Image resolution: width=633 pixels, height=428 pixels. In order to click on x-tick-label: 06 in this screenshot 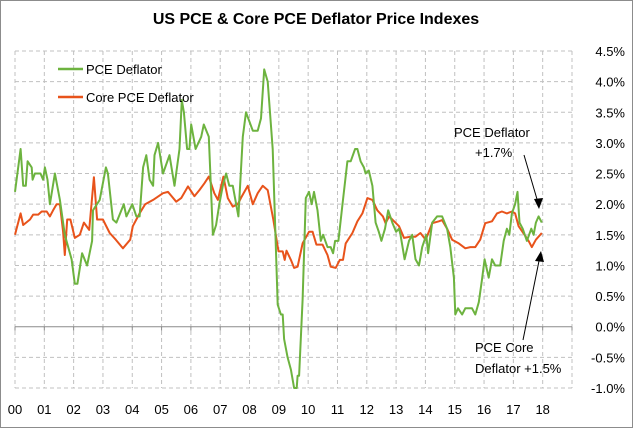, I will do `click(191, 409)`.